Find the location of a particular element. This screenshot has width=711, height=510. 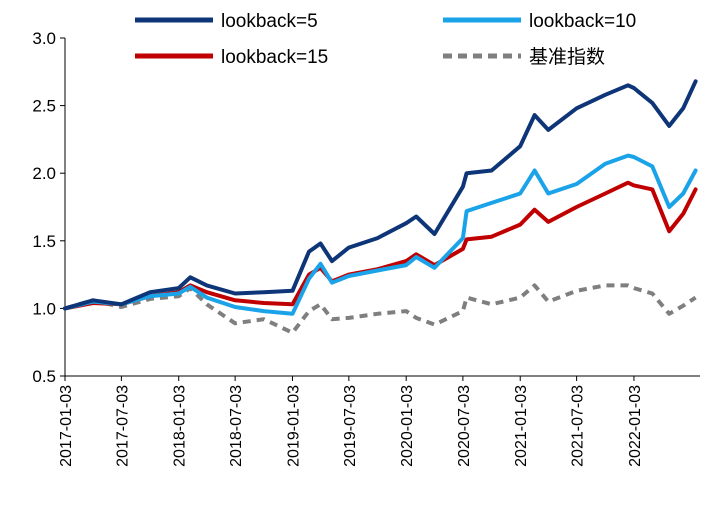

x-tick-label: 2021-01-03 is located at coordinates (521, 426).